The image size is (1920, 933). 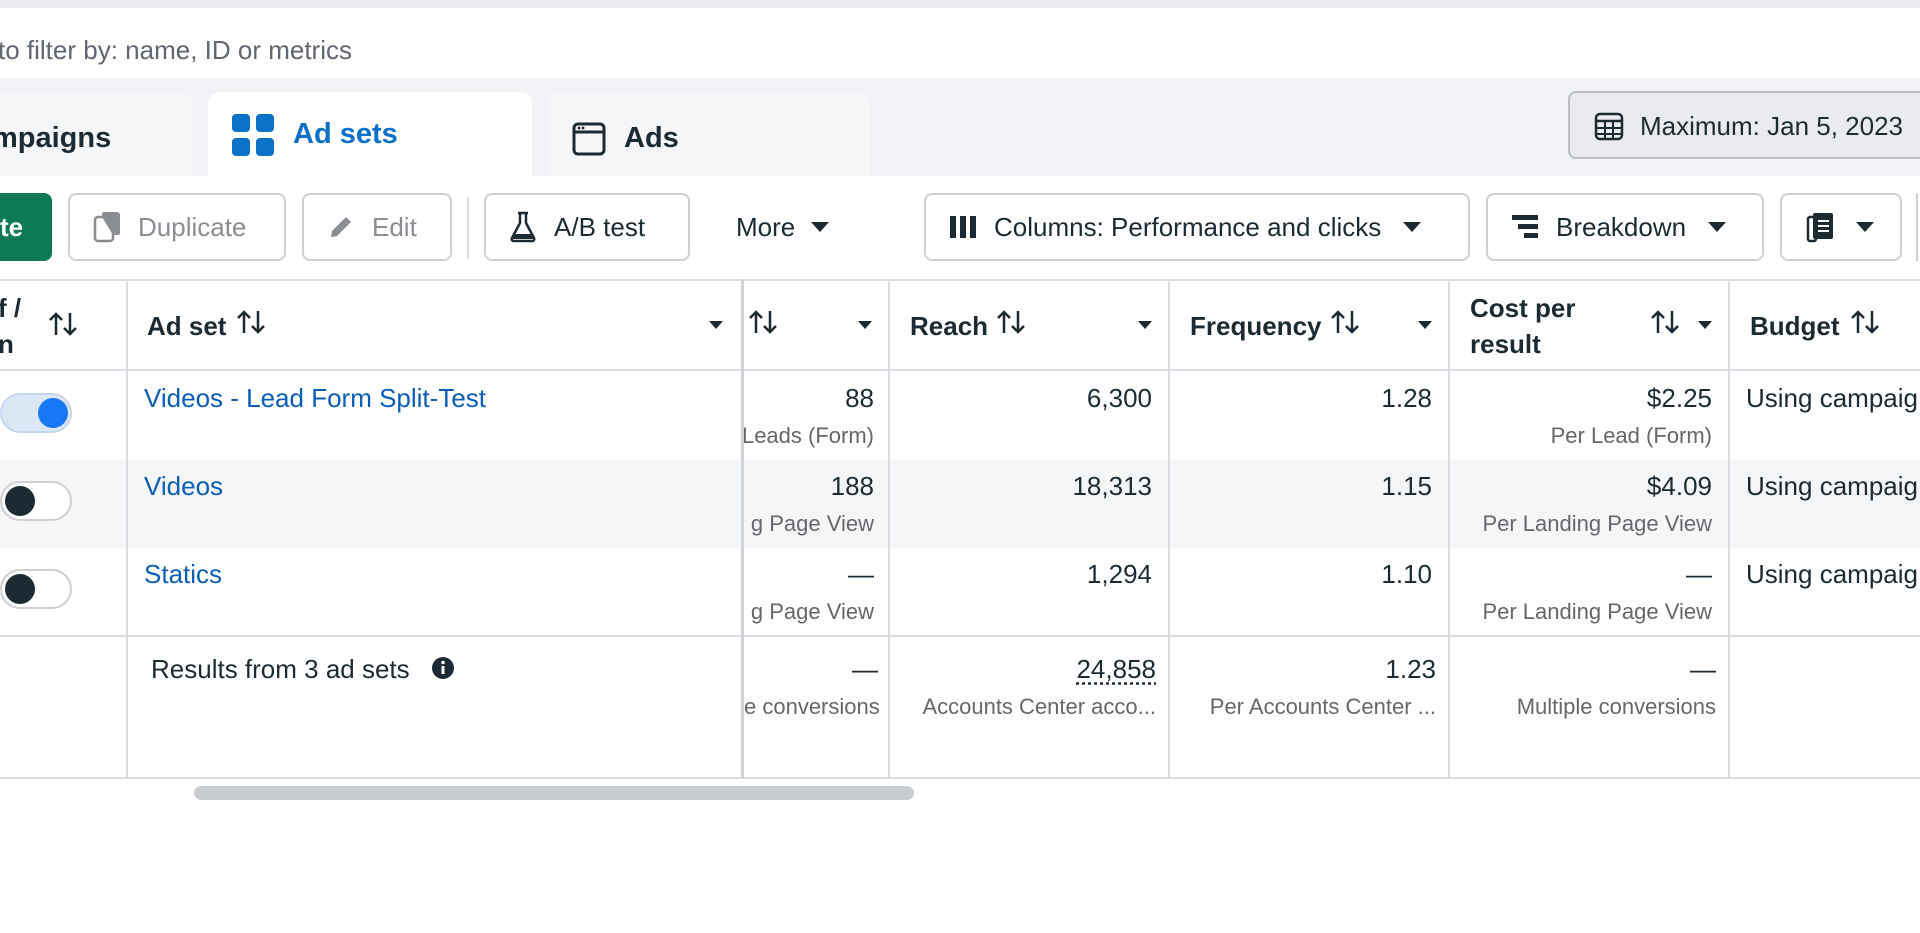 What do you see at coordinates (443, 670) in the screenshot?
I see `info-icon` at bounding box center [443, 670].